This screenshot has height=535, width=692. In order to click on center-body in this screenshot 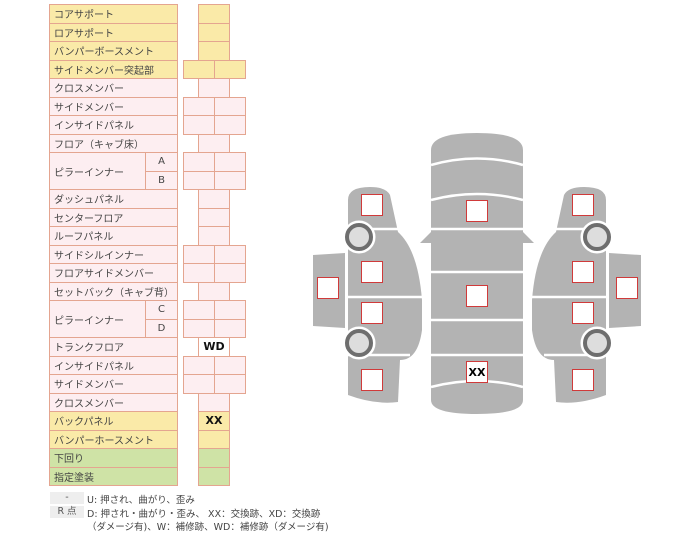, I will do `click(477, 273)`.